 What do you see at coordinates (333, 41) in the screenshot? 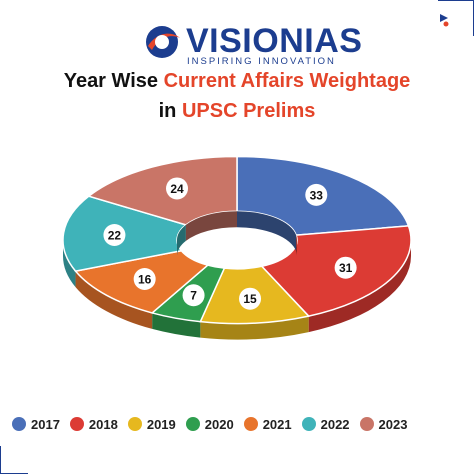
I see `brand-second: IAS` at bounding box center [333, 41].